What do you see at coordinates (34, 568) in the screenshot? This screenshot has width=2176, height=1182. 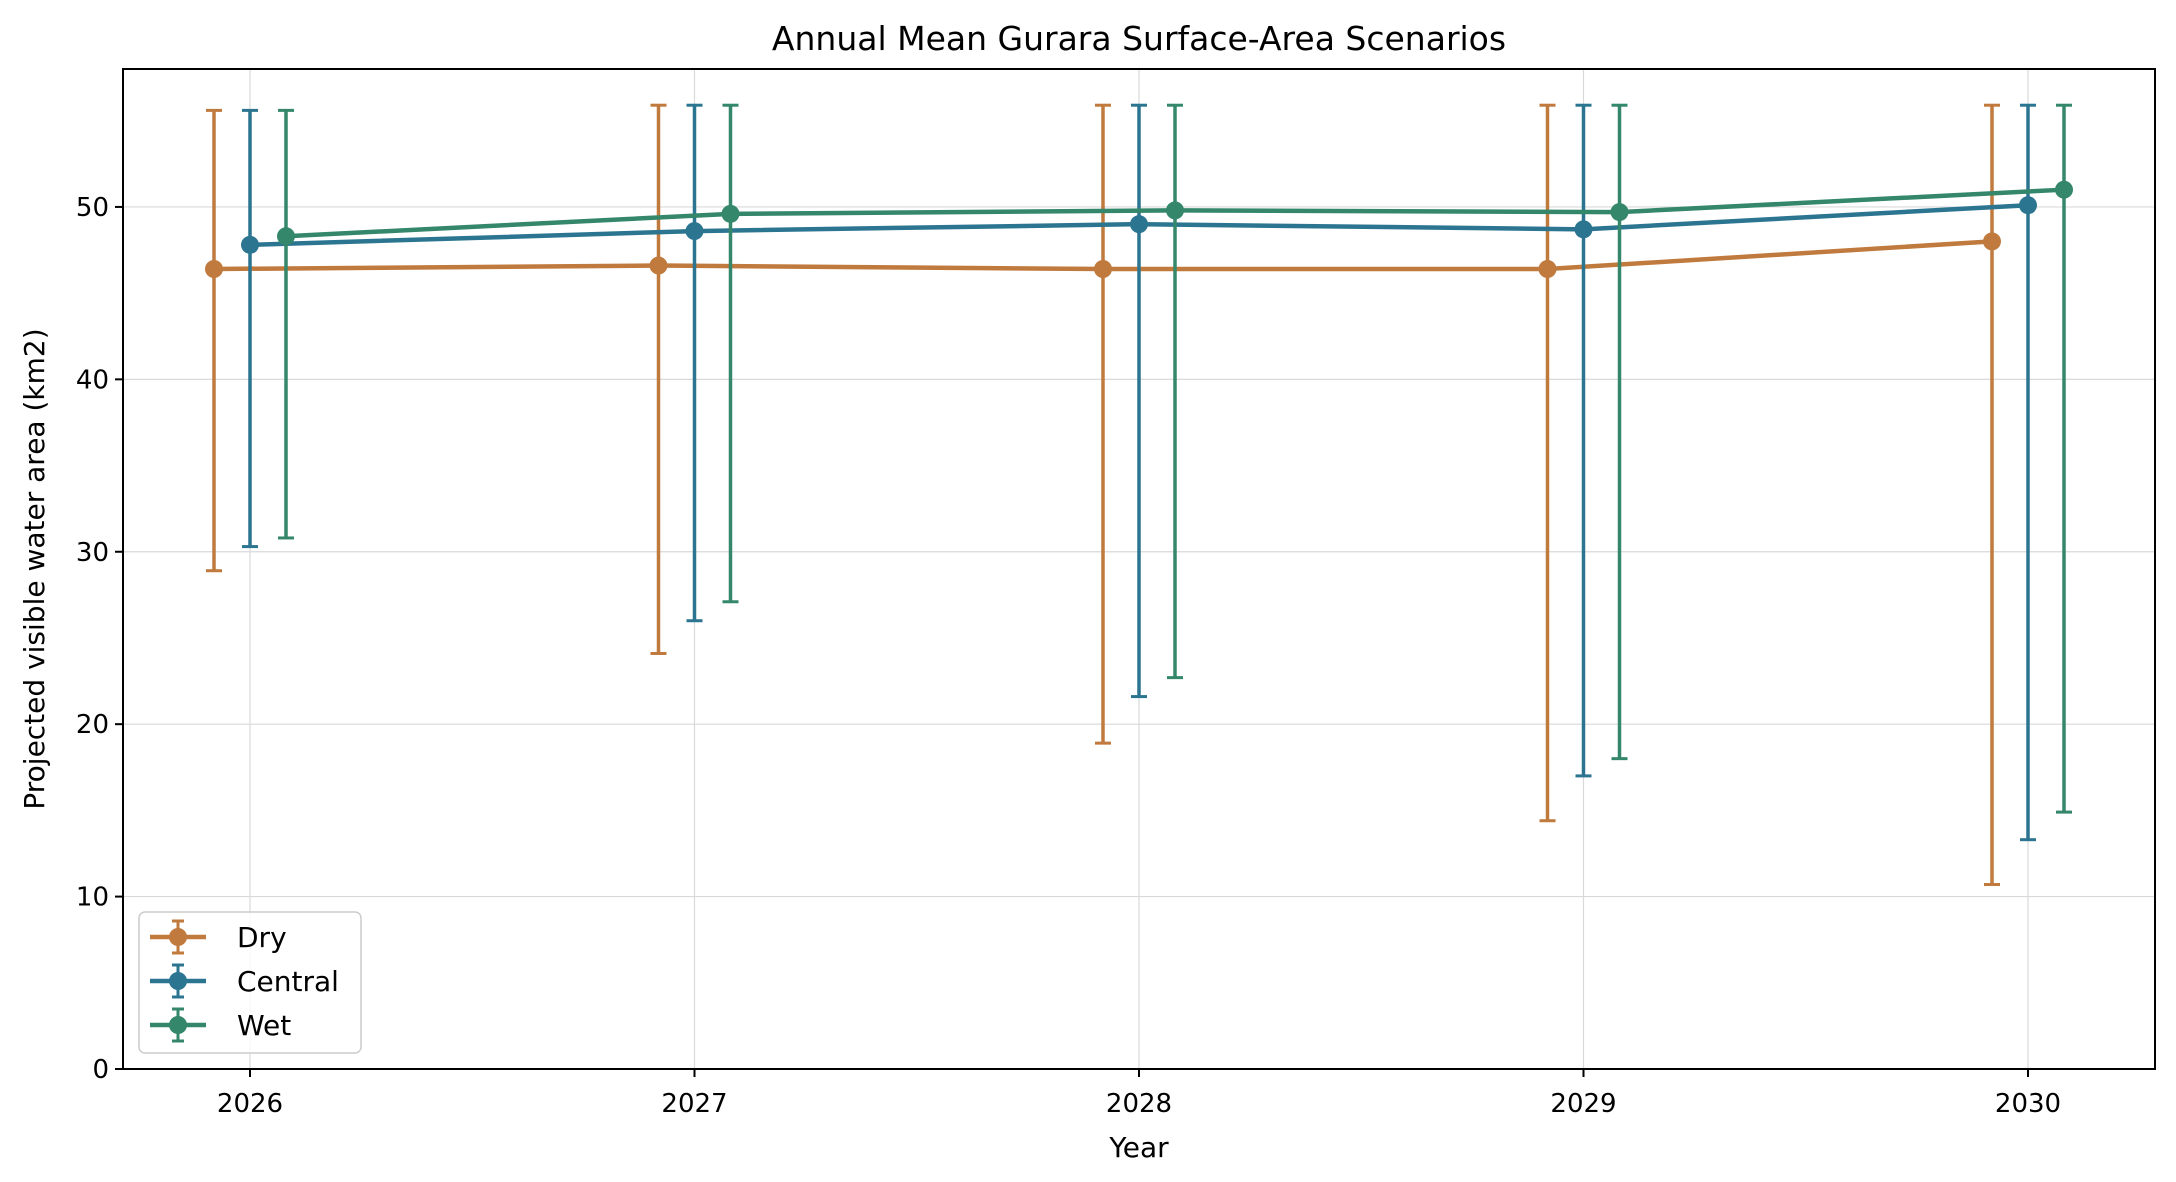 I see `y-axis-label: Projected visible water area (km2)` at bounding box center [34, 568].